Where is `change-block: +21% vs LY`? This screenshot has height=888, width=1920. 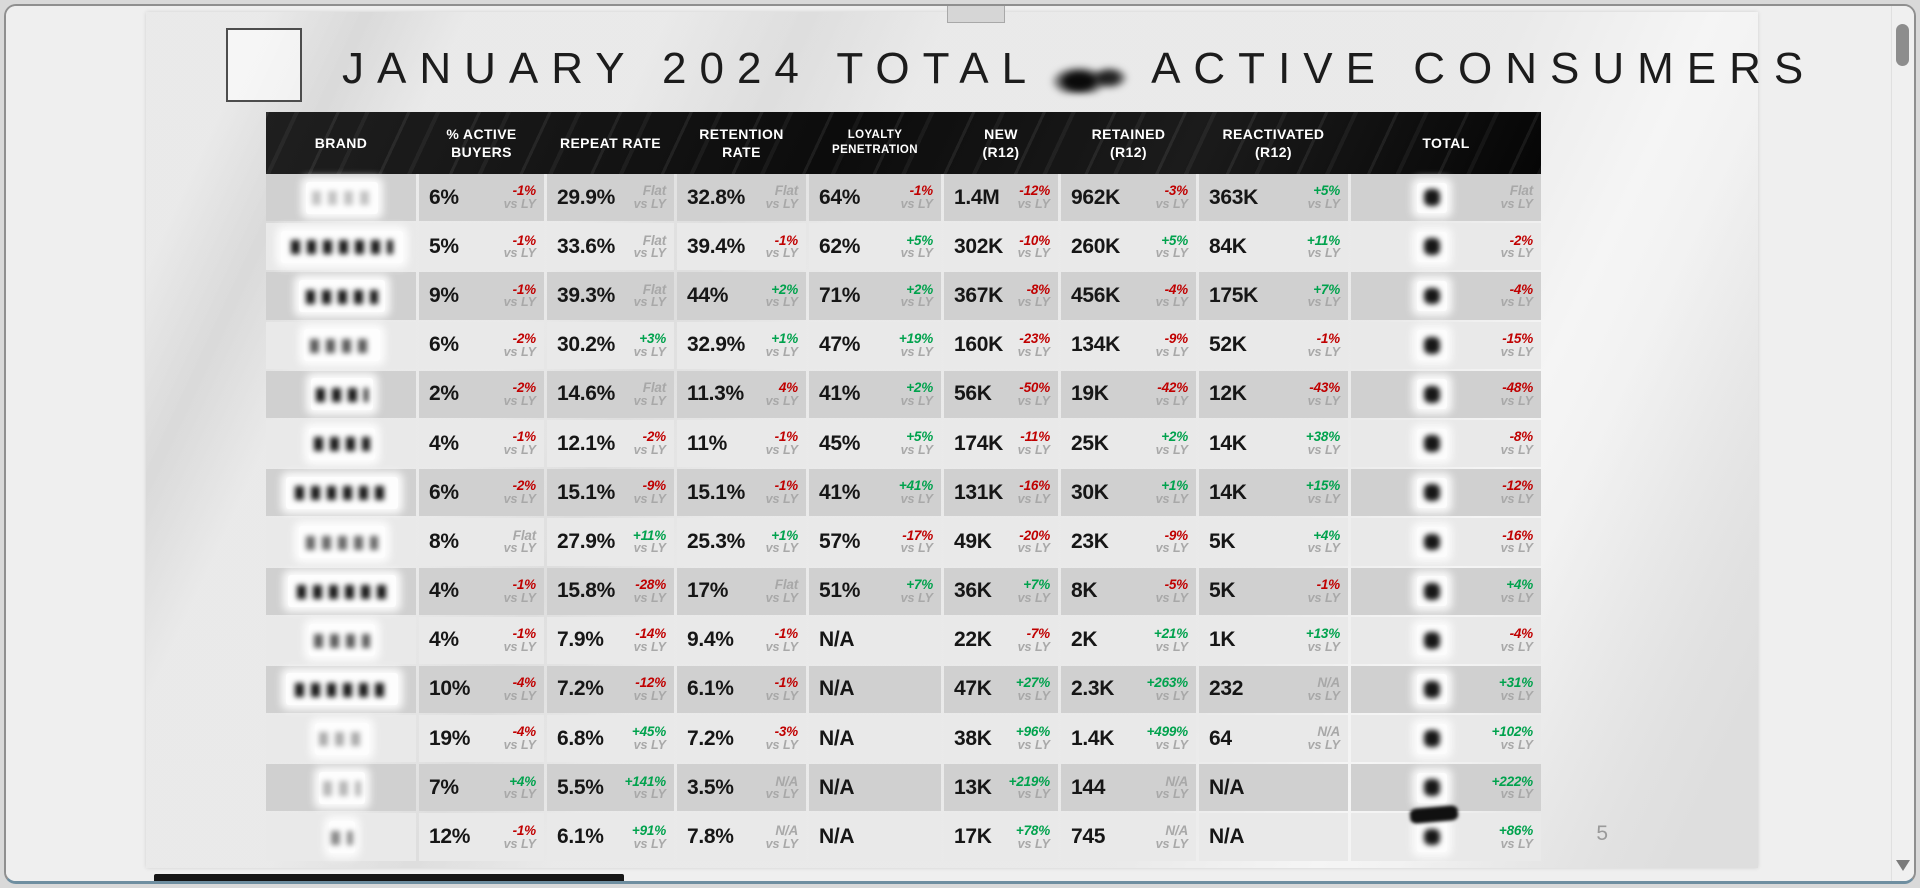 change-block: +21% vs LY is located at coordinates (1168, 640).